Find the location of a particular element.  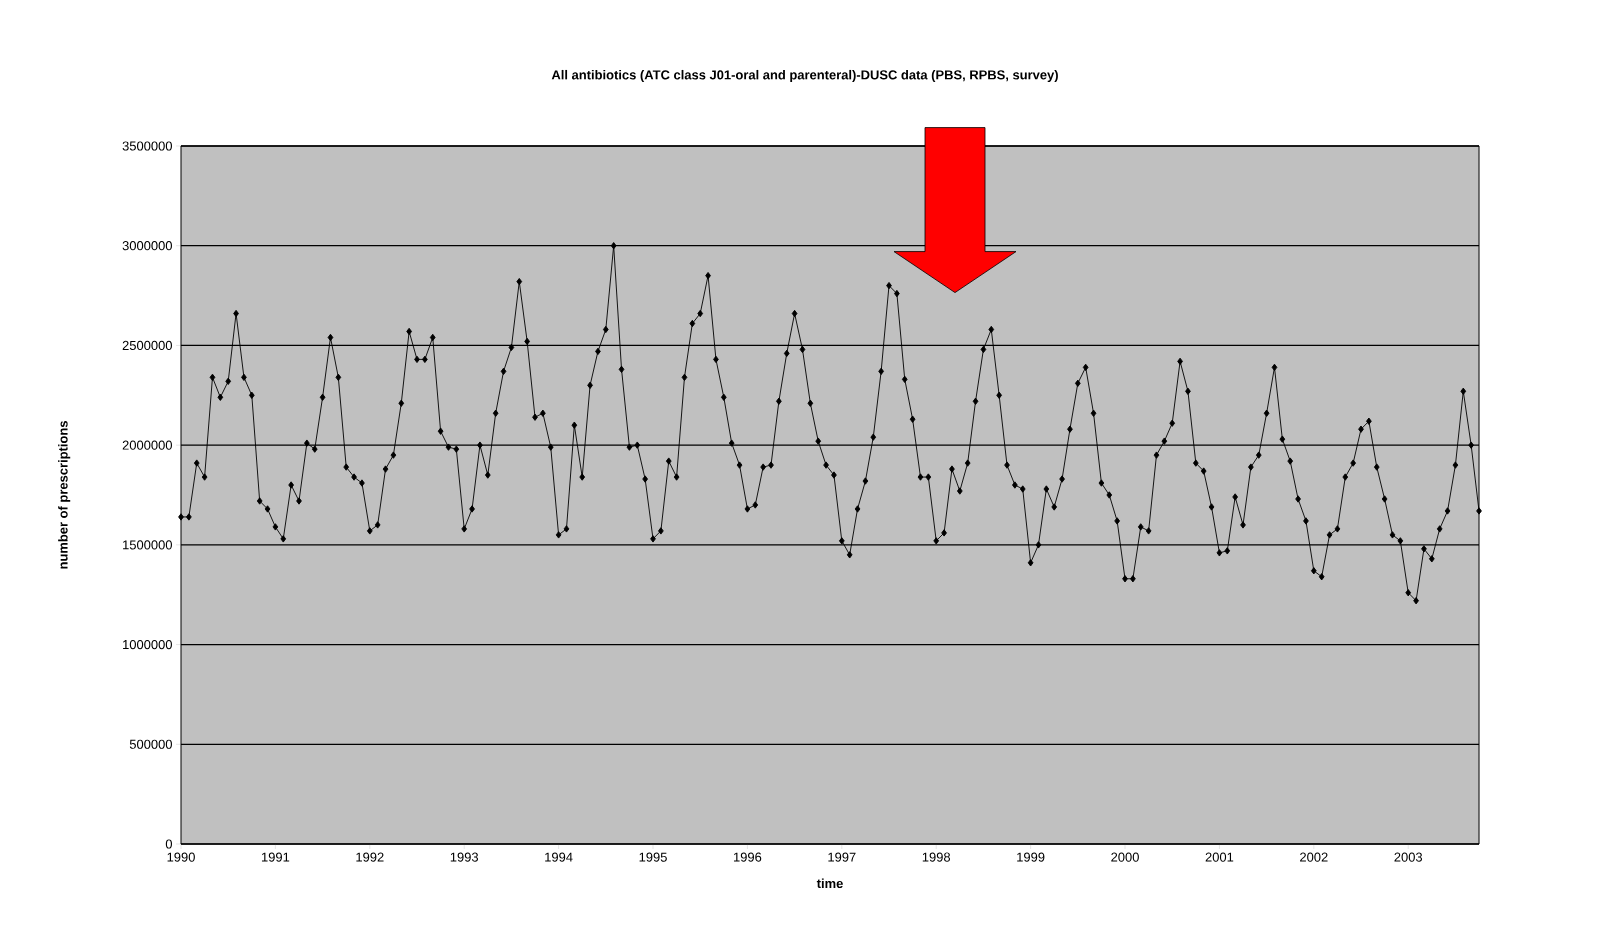

y-tick-label: 1500000 is located at coordinates (147, 545).